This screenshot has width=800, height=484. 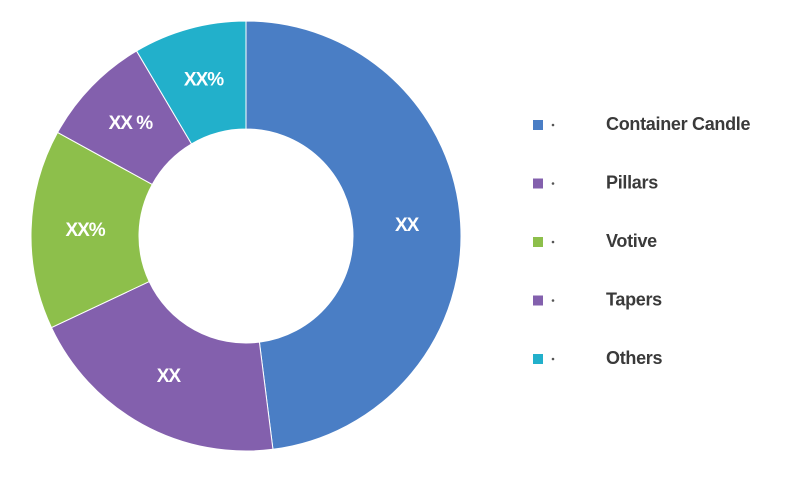 What do you see at coordinates (631, 241) in the screenshot?
I see `legend-label: Votive` at bounding box center [631, 241].